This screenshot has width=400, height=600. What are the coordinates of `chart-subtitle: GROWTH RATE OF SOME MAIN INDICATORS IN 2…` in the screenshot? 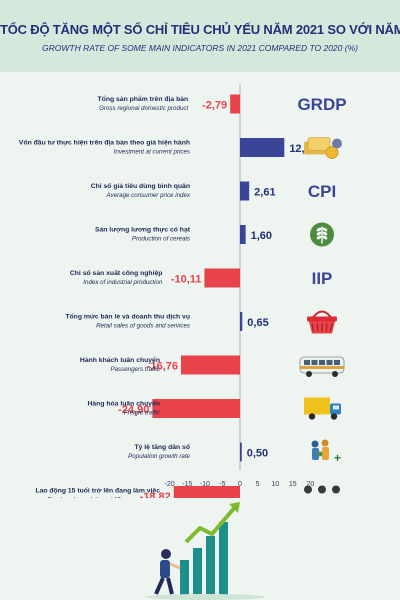 It's located at (200, 48).